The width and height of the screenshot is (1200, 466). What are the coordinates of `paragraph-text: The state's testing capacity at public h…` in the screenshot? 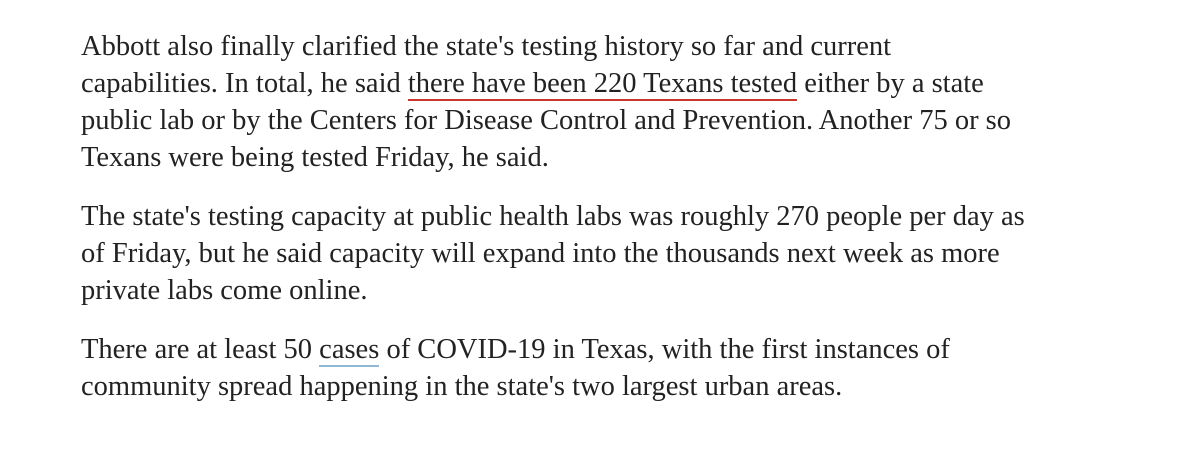 It's located at (553, 216).